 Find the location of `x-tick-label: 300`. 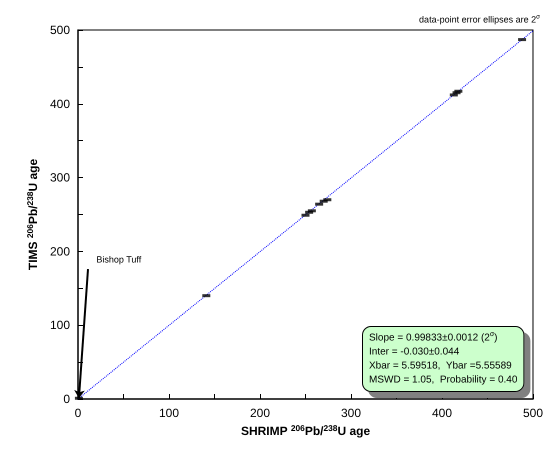

x-tick-label: 300 is located at coordinates (351, 413).